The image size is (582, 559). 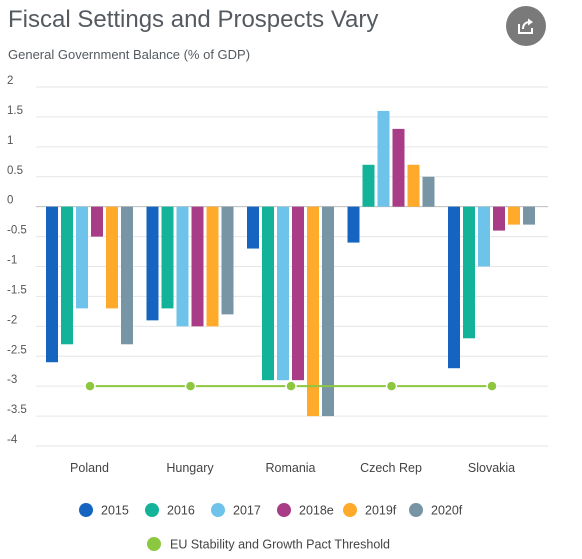 What do you see at coordinates (484, 236) in the screenshot?
I see `bar-slovakia-2017` at bounding box center [484, 236].